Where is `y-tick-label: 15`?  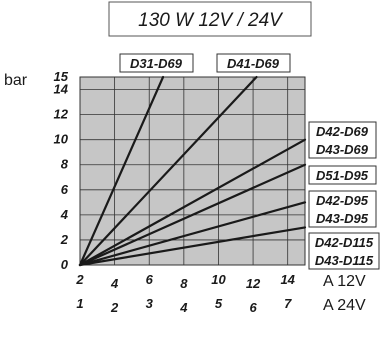
y-tick-label: 15 is located at coordinates (61, 76).